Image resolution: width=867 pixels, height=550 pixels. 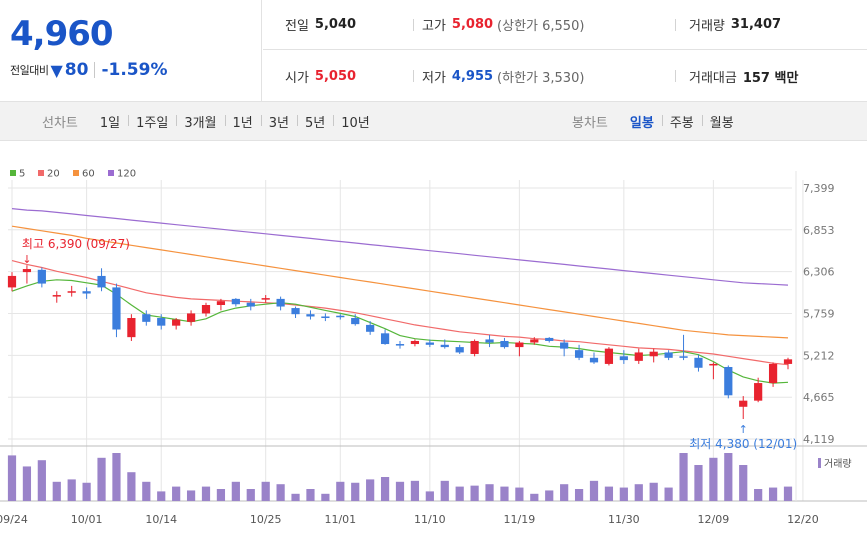 I want to click on upper-limit: (상한가 6,550), so click(x=541, y=26).